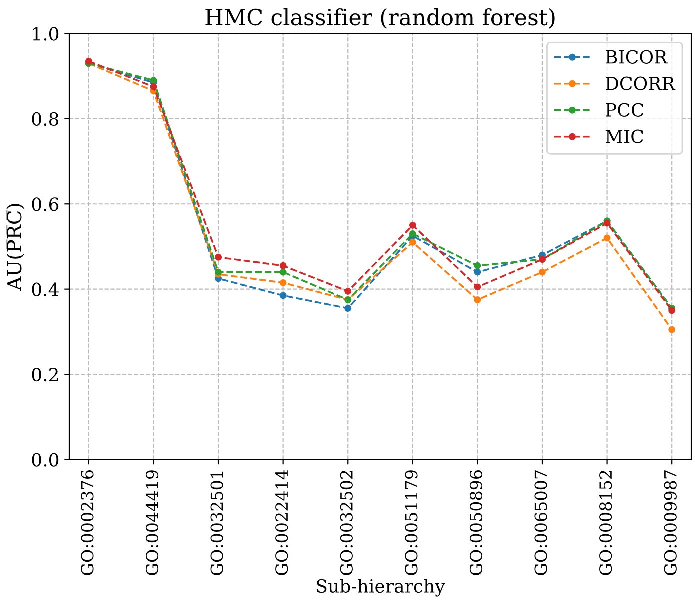 The height and width of the screenshot is (613, 695). What do you see at coordinates (46, 34) in the screenshot?
I see `y-tick-label: 1.0` at bounding box center [46, 34].